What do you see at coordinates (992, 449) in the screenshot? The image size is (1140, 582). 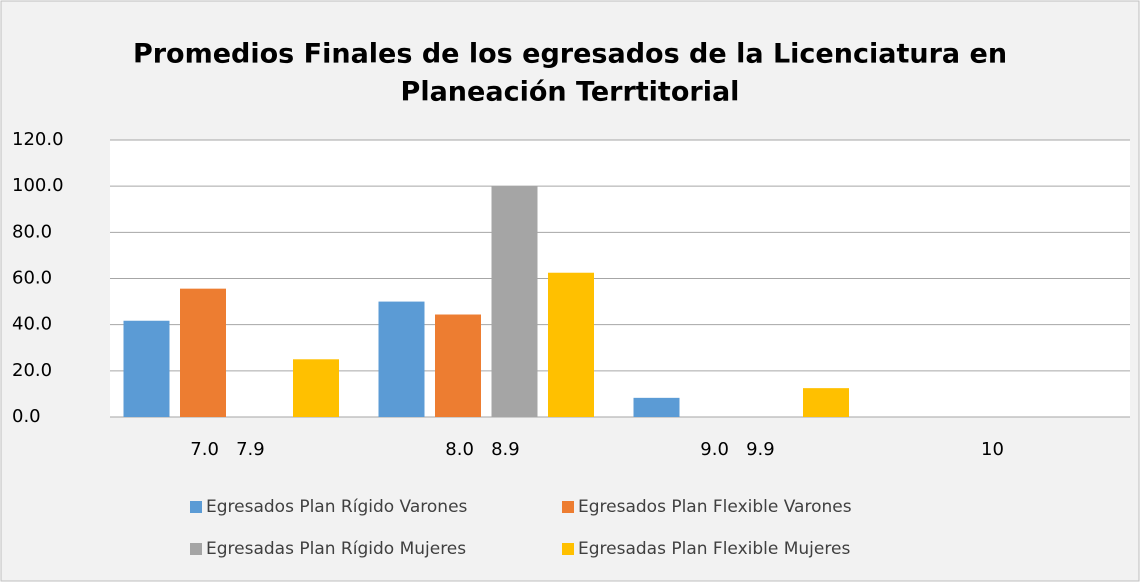 I see `x-tick-label: 10` at bounding box center [992, 449].